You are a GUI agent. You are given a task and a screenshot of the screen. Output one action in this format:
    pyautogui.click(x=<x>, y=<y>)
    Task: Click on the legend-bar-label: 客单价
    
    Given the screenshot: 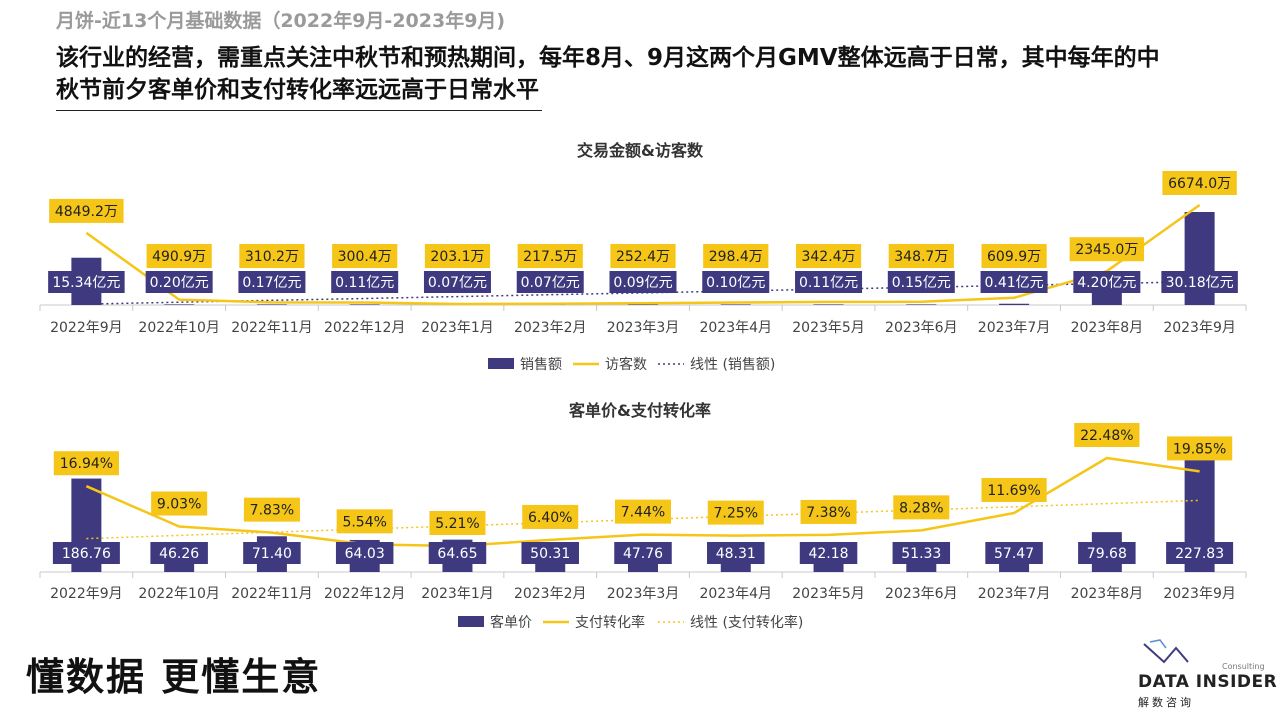 What is the action you would take?
    pyautogui.click(x=511, y=622)
    